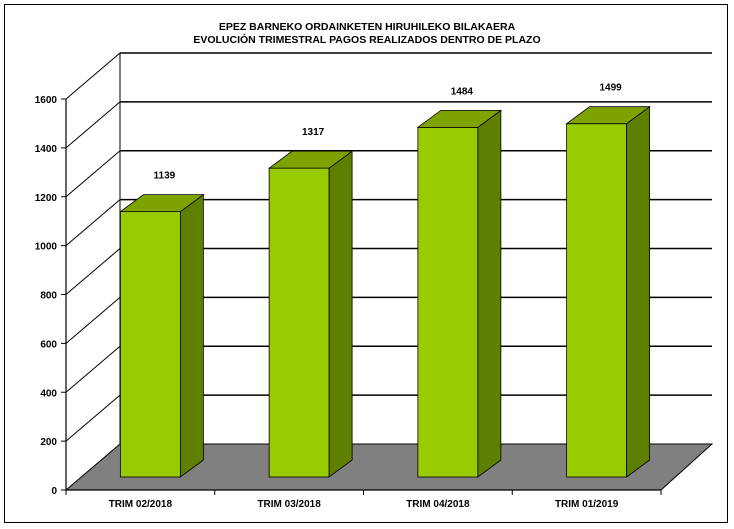  What do you see at coordinates (48, 442) in the screenshot?
I see `y-tick-label: 200` at bounding box center [48, 442].